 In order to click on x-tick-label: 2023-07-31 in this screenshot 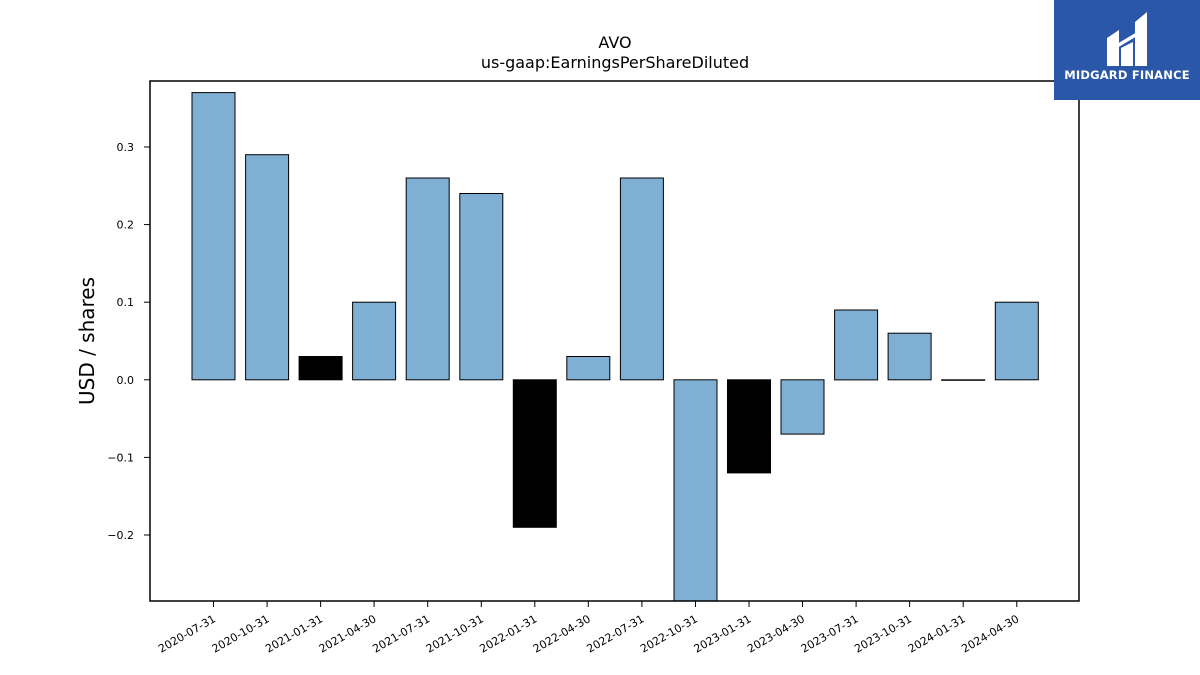, I will do `click(830, 633)`.